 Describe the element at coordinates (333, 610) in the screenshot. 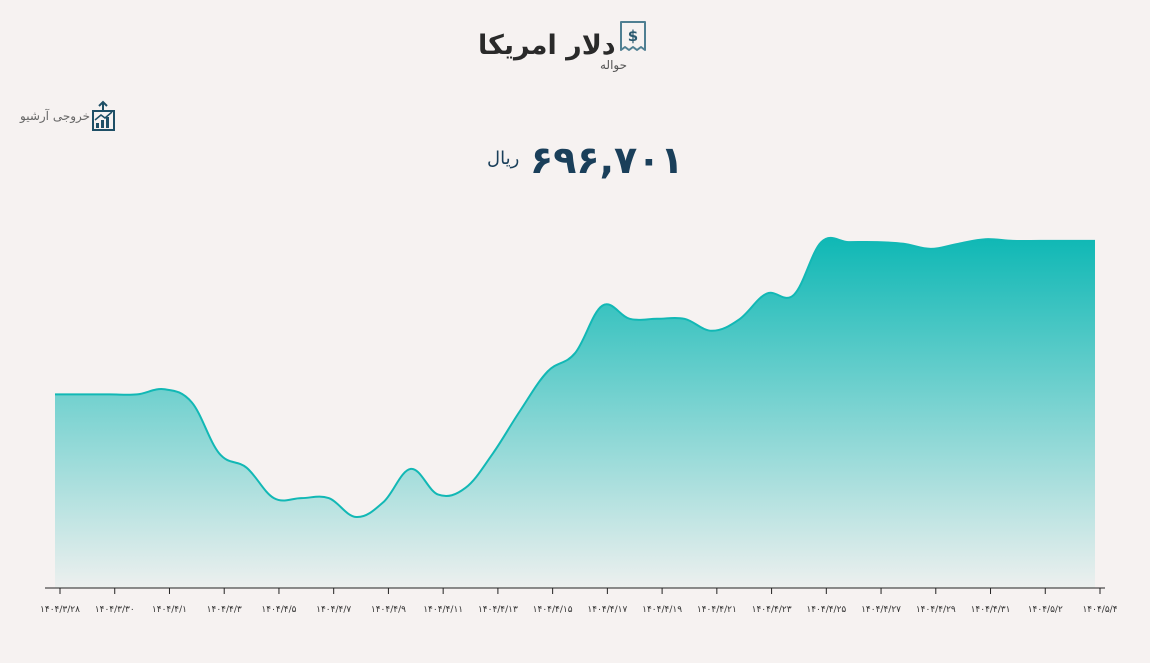

I see `x-tick-label: ۱۴۰۴/۴/۷` at that location.